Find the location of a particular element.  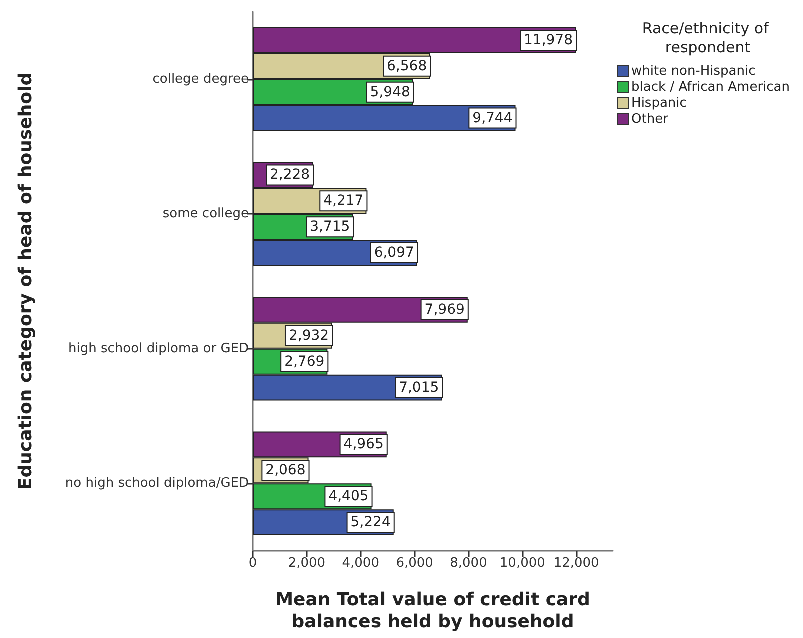

x-tick-label: 0 is located at coordinates (253, 563).